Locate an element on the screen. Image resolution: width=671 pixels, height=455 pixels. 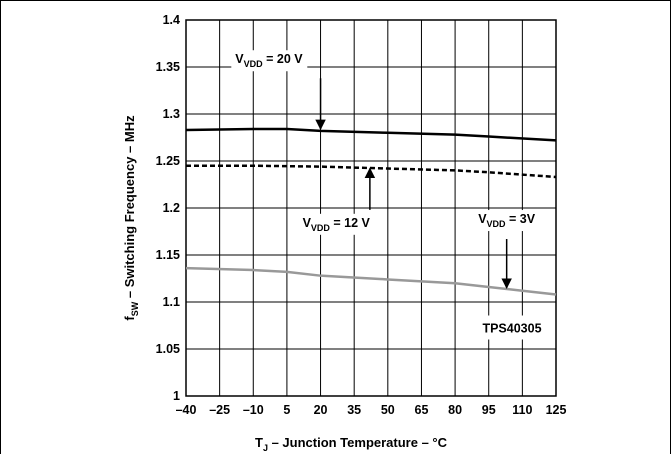
x-tick-label: 35 is located at coordinates (354, 410).